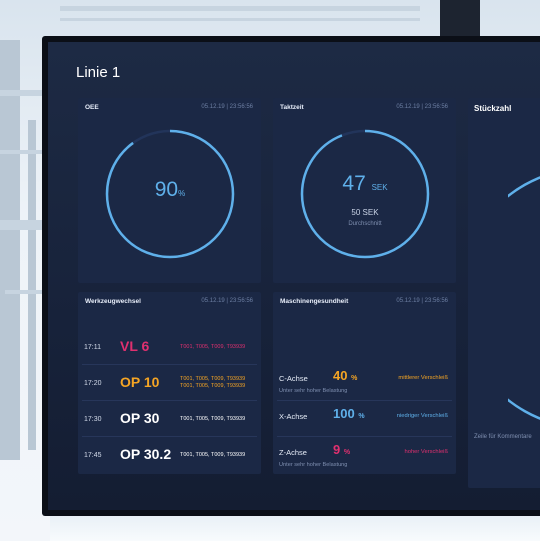 The image size is (540, 541). What do you see at coordinates (354, 183) in the screenshot?
I see `taktzeit-value: 47` at bounding box center [354, 183].